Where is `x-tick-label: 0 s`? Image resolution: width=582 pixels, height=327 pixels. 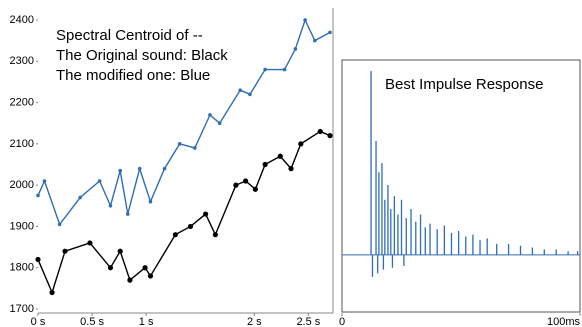
x-tick-label: 0 s is located at coordinates (38, 321).